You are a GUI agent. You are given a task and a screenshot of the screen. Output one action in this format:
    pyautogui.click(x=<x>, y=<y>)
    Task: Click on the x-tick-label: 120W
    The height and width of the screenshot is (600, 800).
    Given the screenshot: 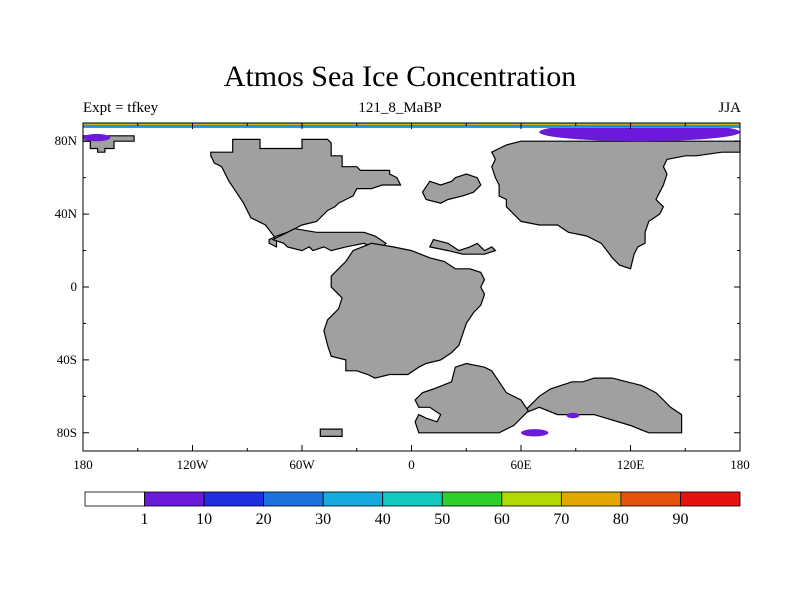 What is the action you would take?
    pyautogui.click(x=193, y=464)
    